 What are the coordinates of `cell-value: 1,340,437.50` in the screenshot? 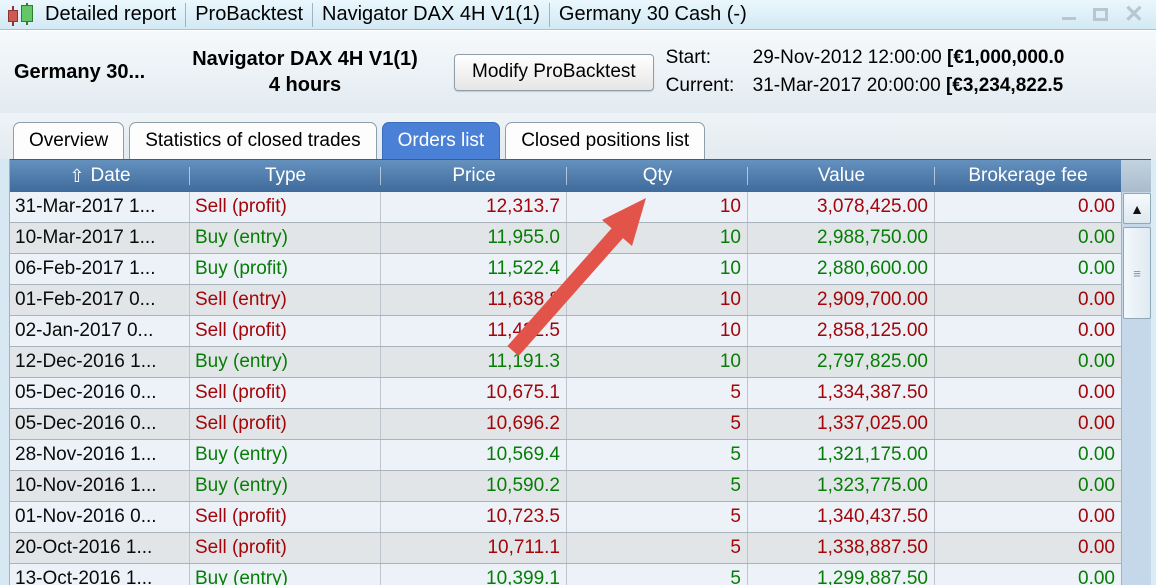 It's located at (841, 517).